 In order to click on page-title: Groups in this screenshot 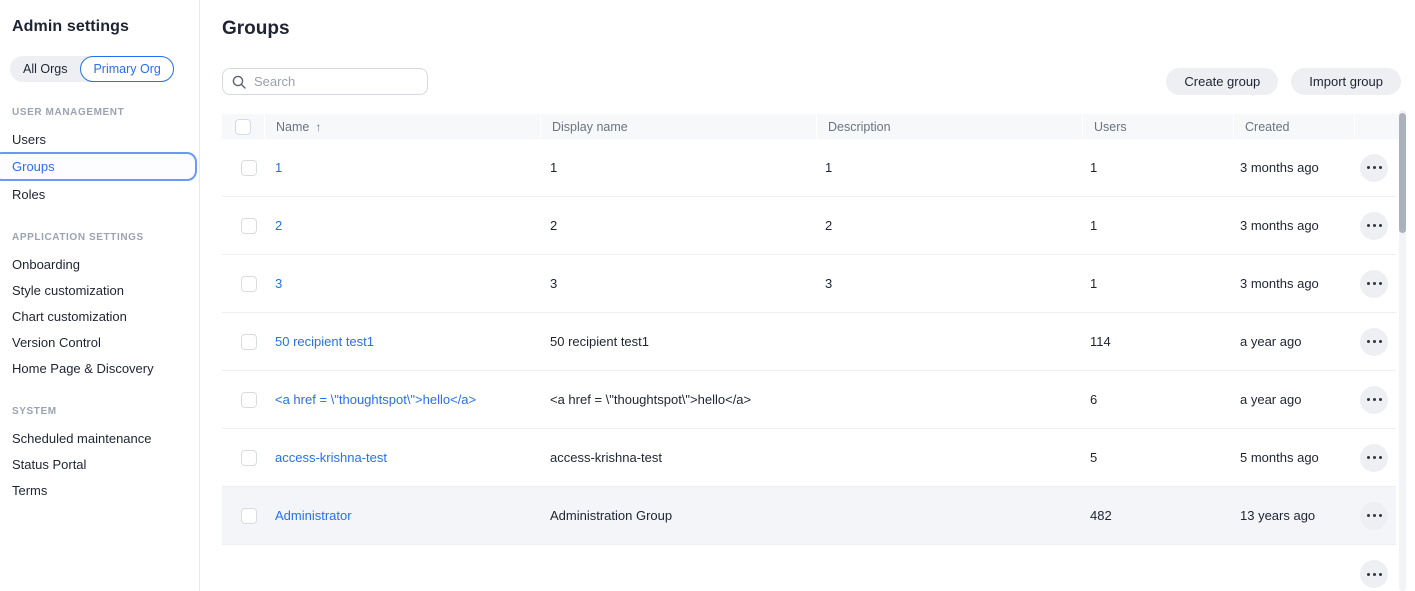, I will do `click(256, 28)`.